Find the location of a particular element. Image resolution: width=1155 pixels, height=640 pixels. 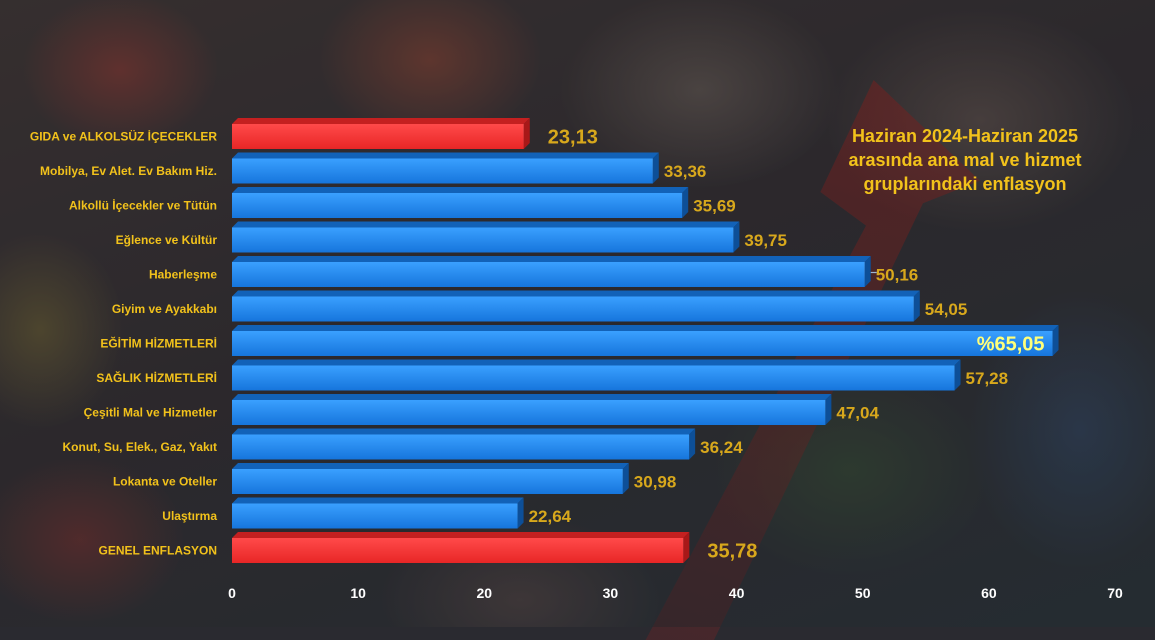

x-tick-label: 0 is located at coordinates (232, 593).